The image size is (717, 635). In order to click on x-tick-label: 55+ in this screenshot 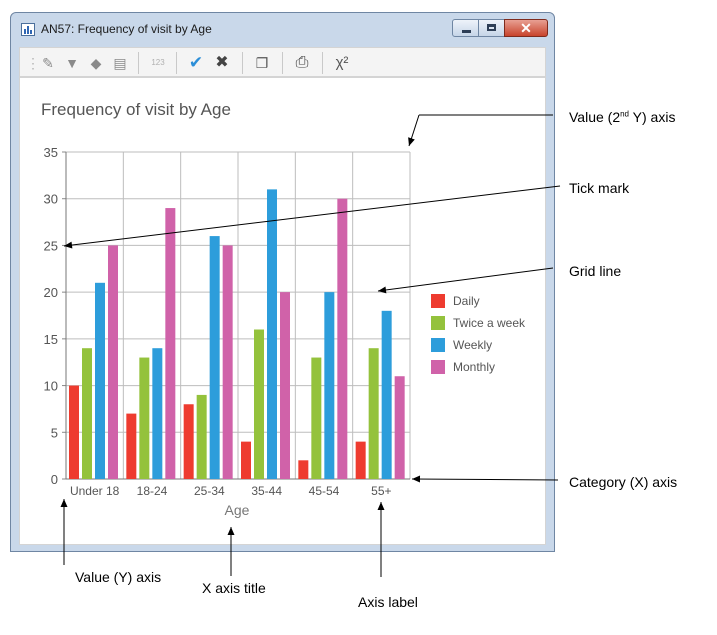, I will do `click(381, 491)`.